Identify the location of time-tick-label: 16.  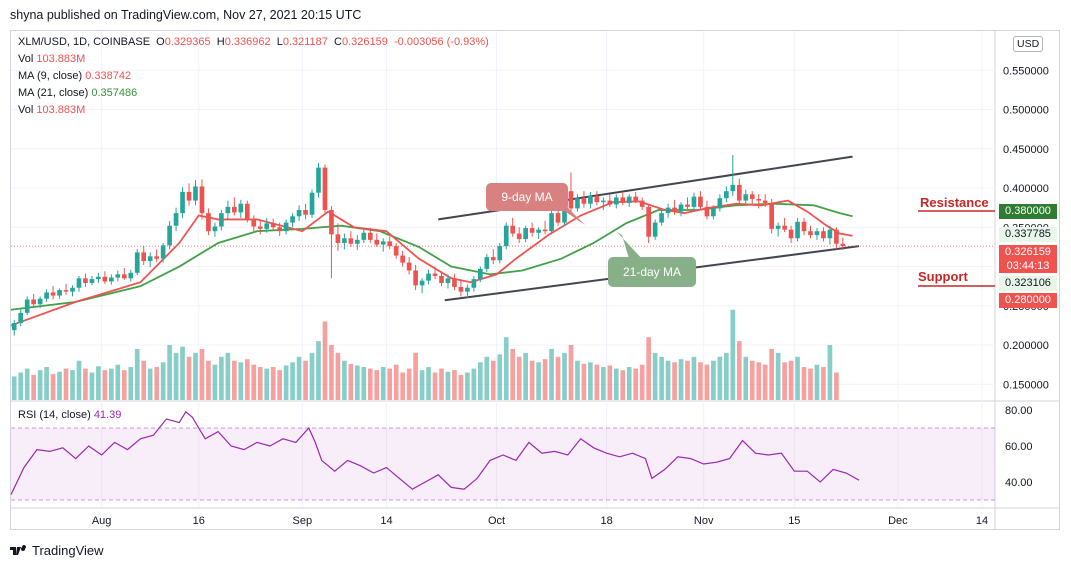
(199, 521).